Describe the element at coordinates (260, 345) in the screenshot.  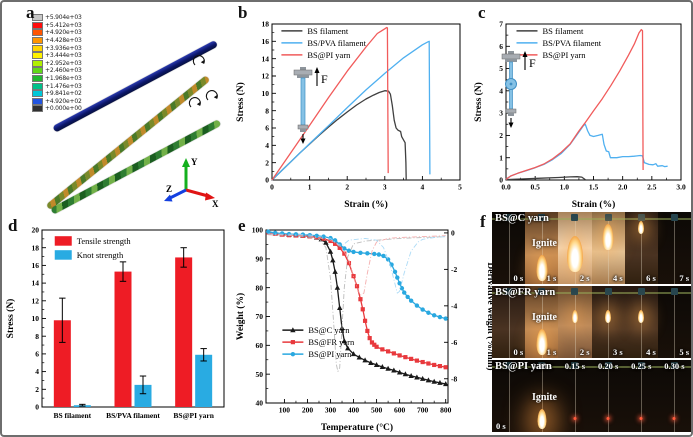
I see `svg-text: 60` at that location.